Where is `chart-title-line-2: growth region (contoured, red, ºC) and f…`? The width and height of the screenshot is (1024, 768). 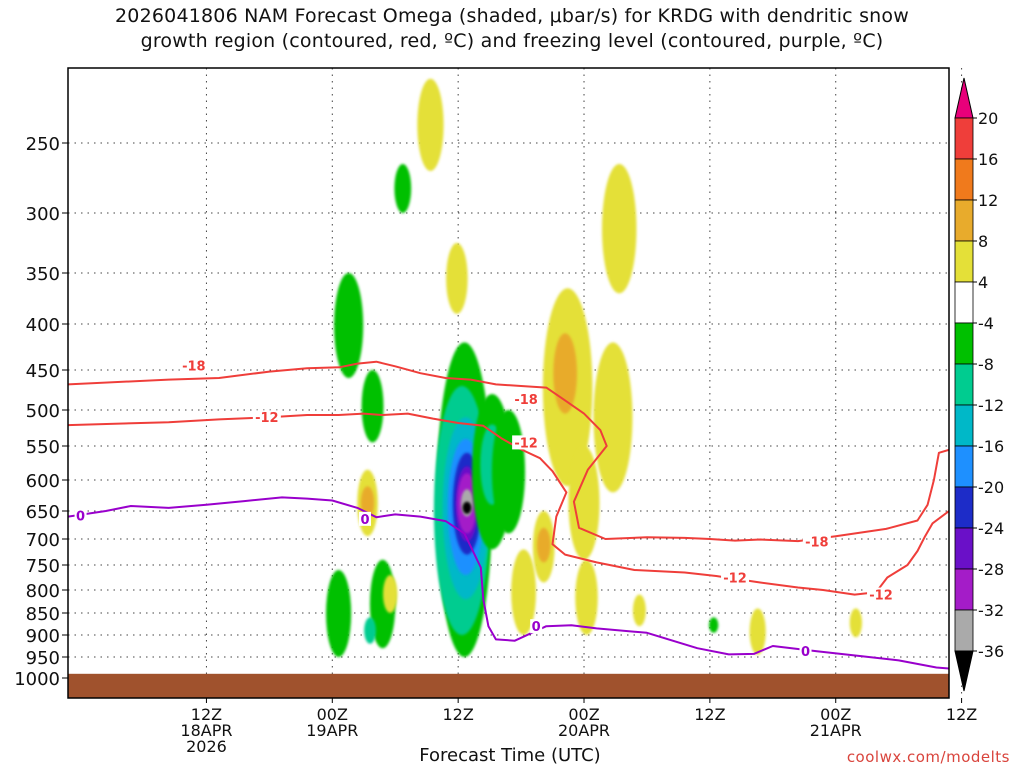 chart-title-line-2: growth region (contoured, red, ºC) and f… is located at coordinates (512, 41).